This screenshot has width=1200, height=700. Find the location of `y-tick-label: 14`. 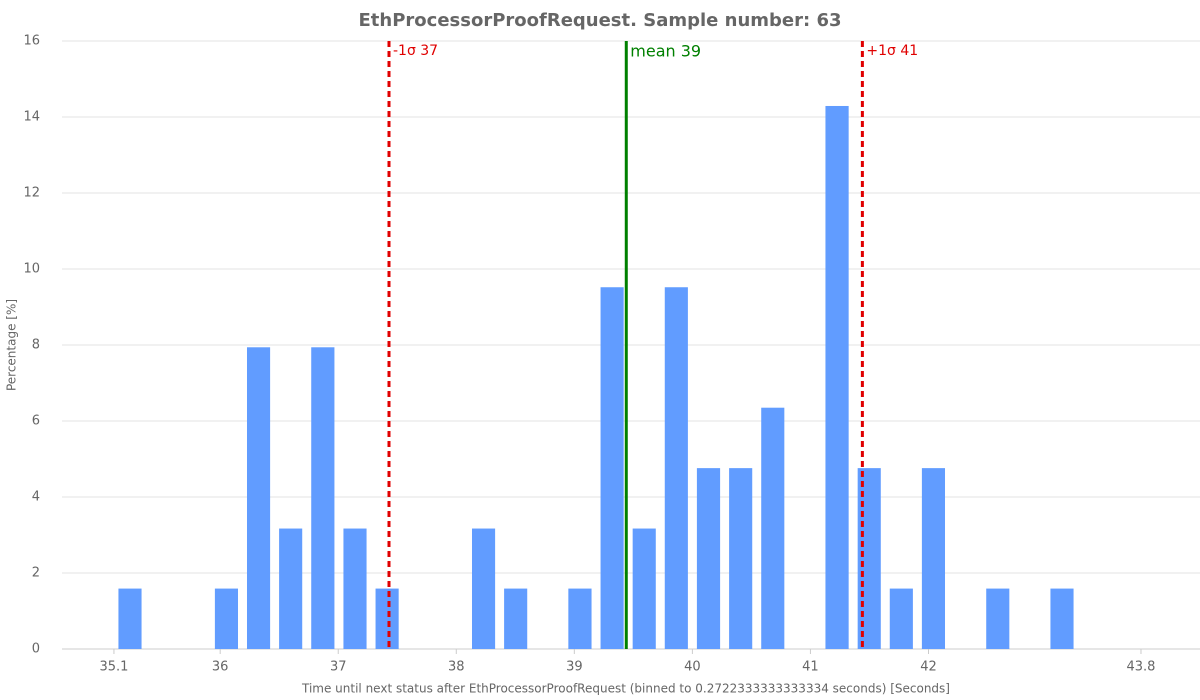

y-tick-label: 14 is located at coordinates (31, 117).